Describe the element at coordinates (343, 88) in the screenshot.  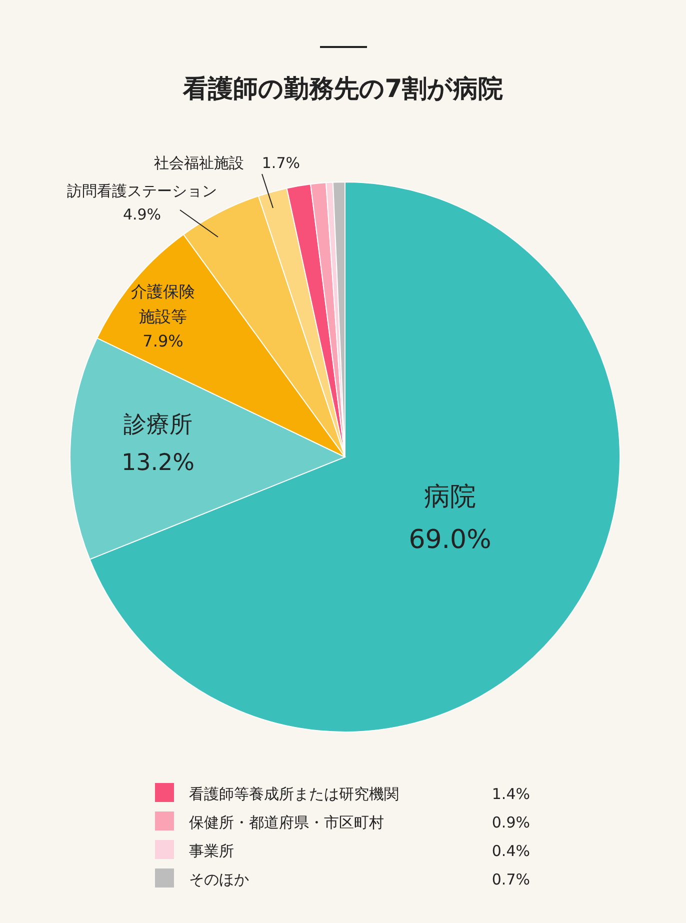
I see `chart-title: 看護師の勤務先の7割が病院` at that location.